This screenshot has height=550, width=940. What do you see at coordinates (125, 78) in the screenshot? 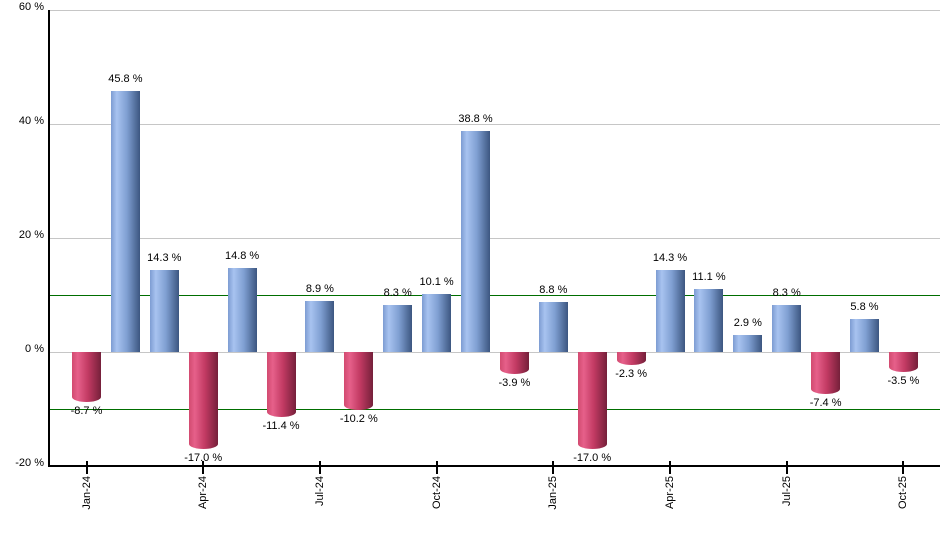
I see `bar-value-label: 45.8 %` at bounding box center [125, 78].